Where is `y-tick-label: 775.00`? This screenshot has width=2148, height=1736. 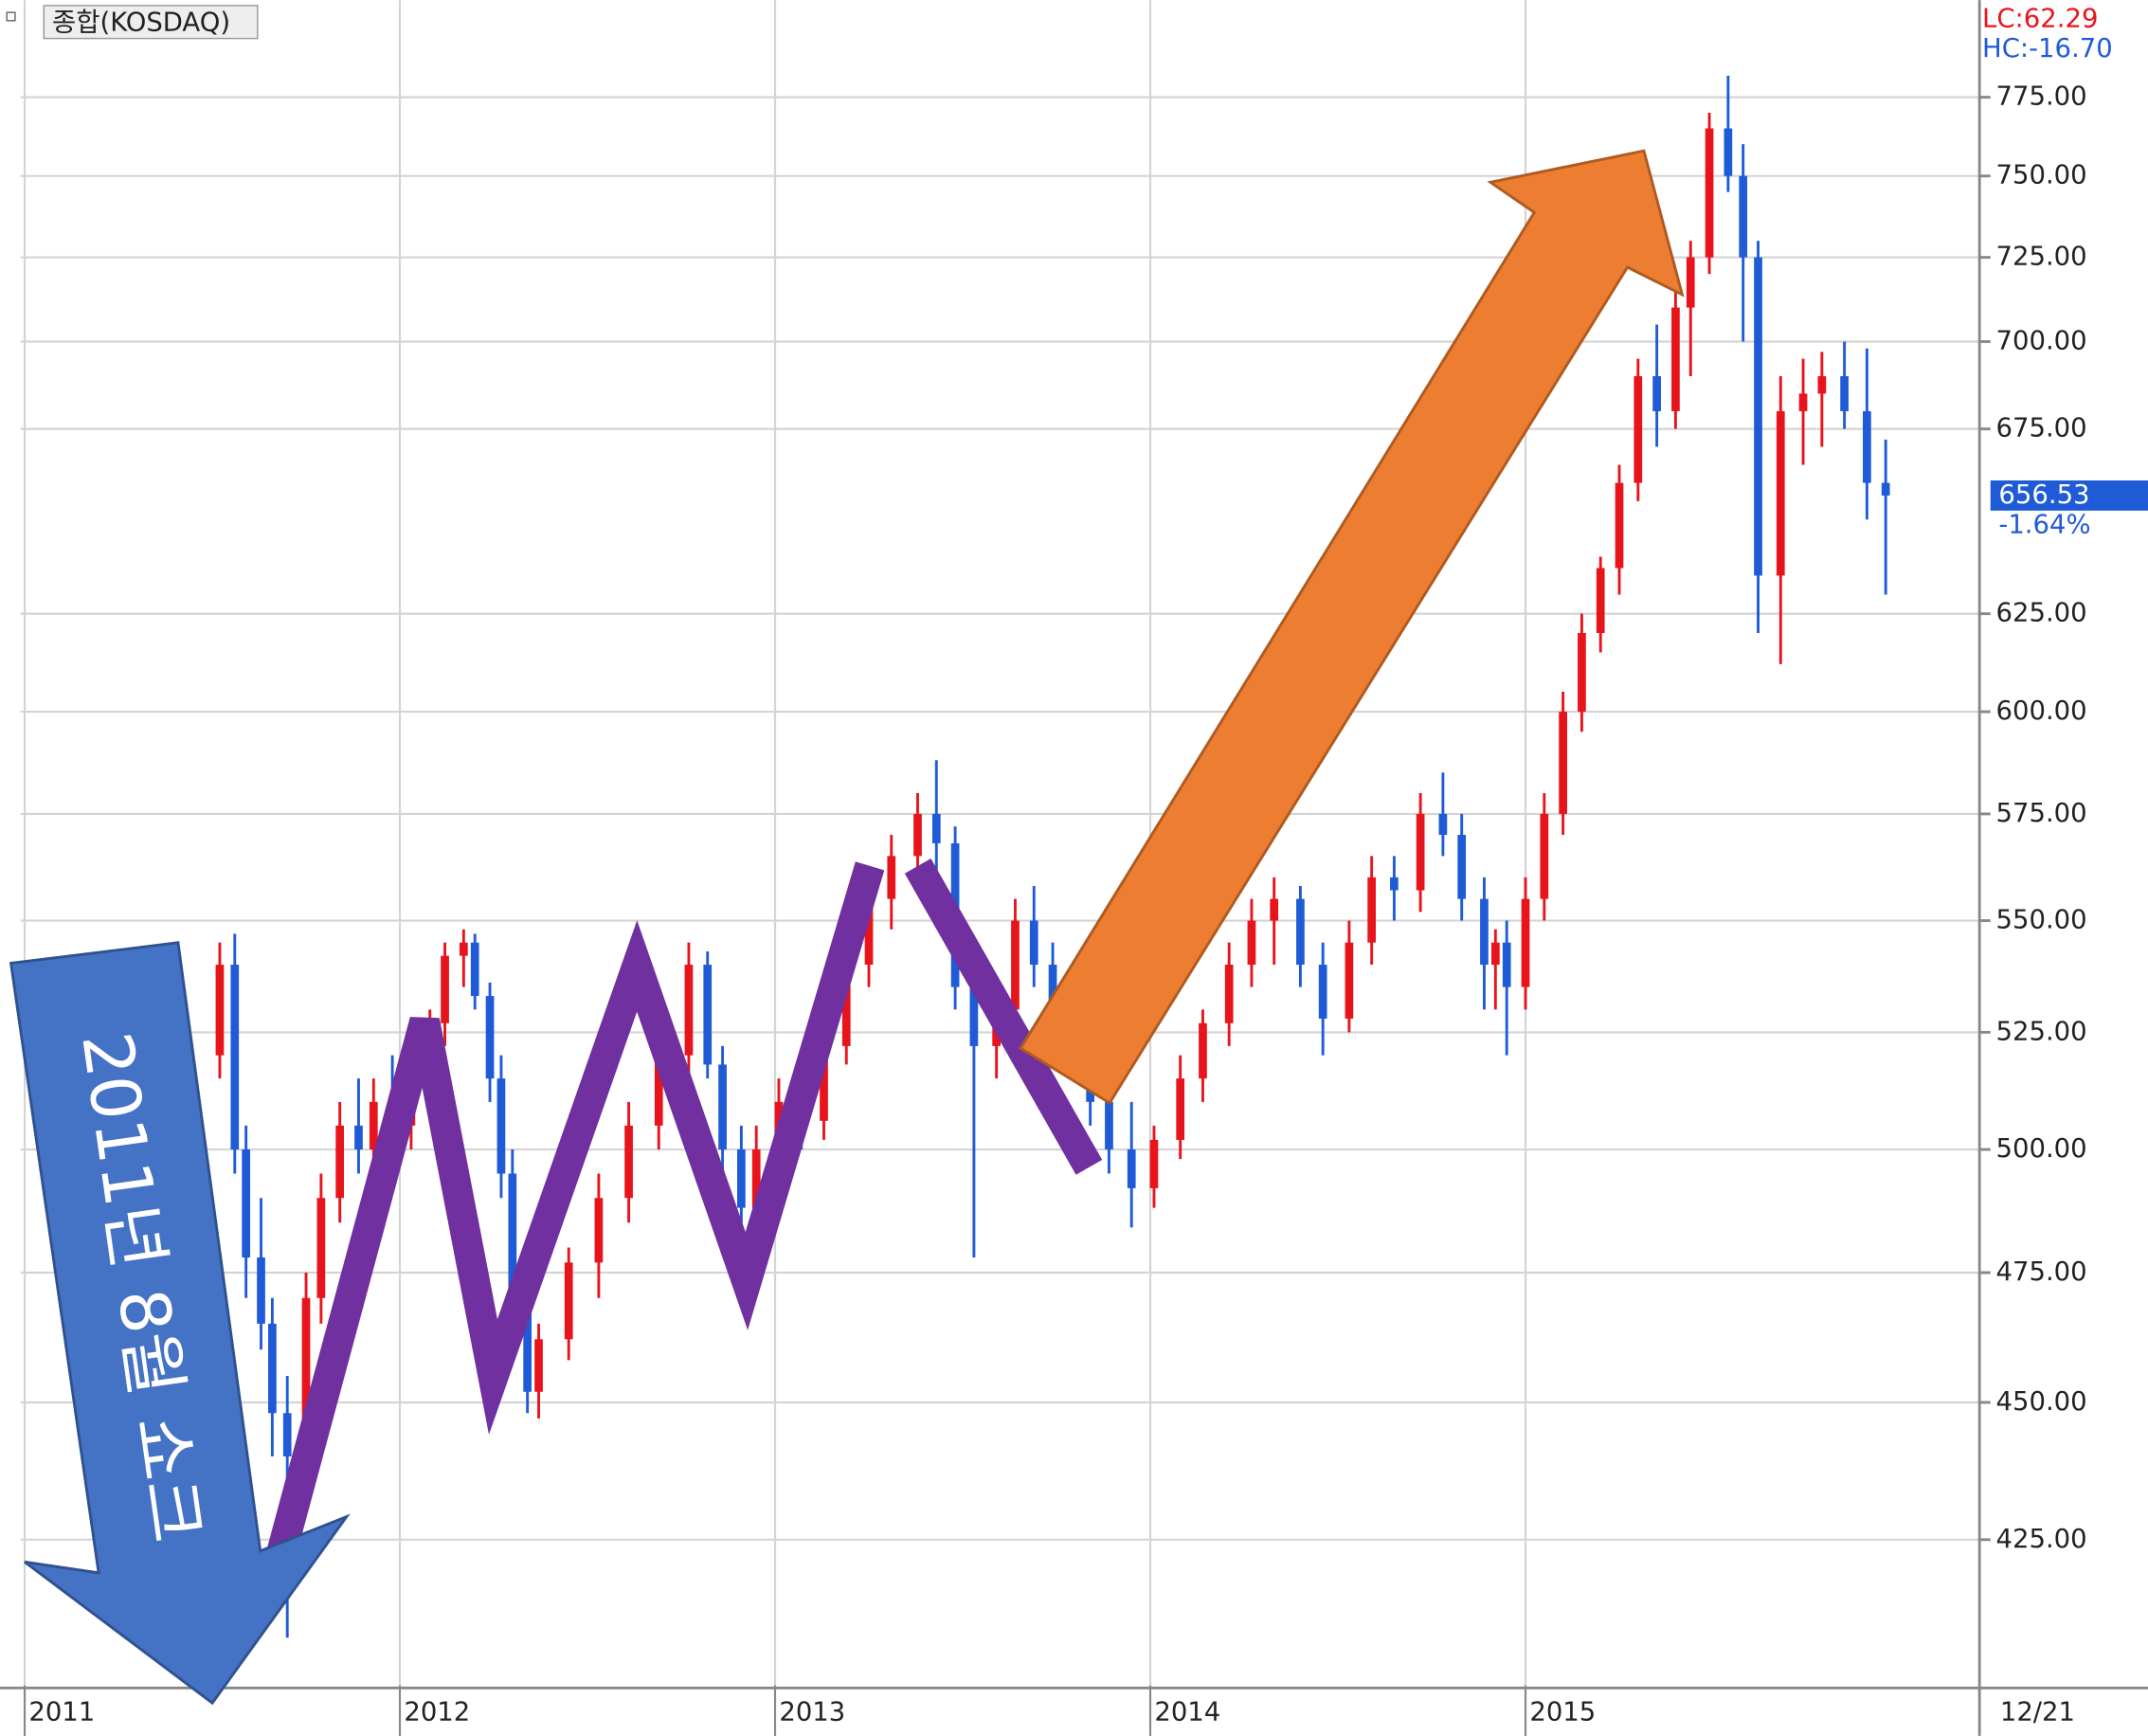
y-tick-label: 775.00 is located at coordinates (2041, 97).